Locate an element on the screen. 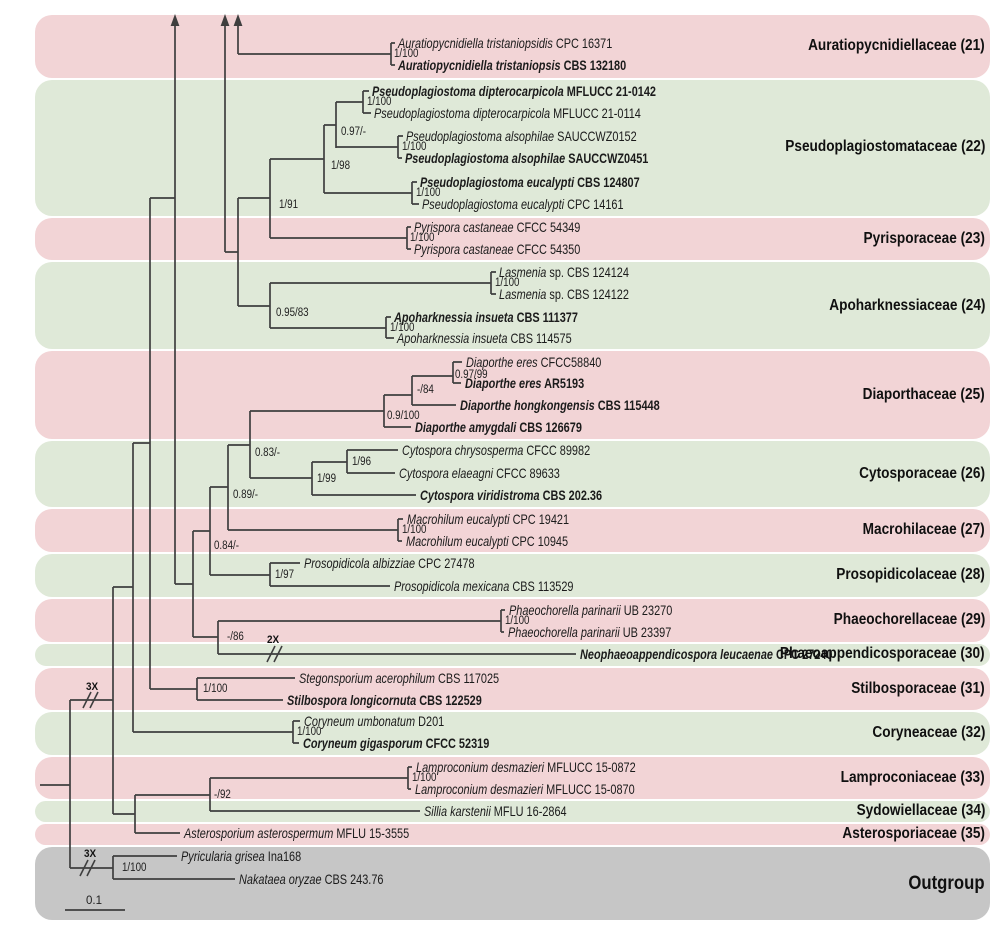  support-value: 1/99 is located at coordinates (327, 479).